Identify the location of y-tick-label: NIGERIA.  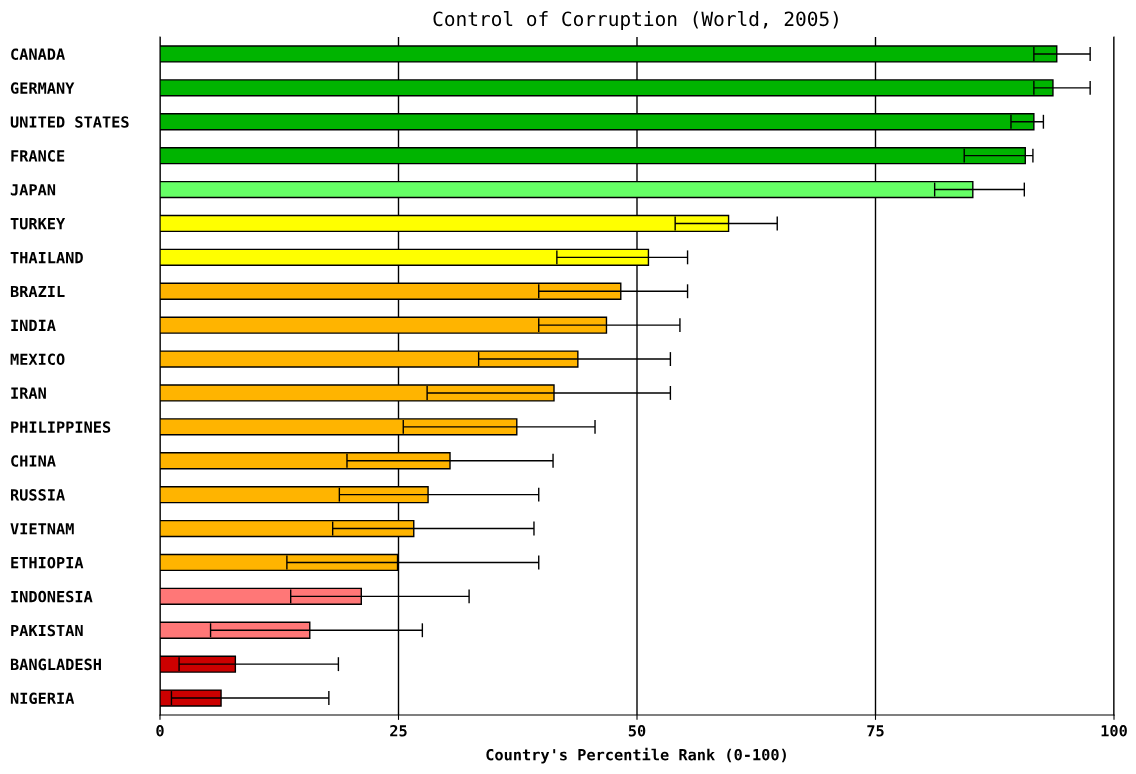
(42, 698).